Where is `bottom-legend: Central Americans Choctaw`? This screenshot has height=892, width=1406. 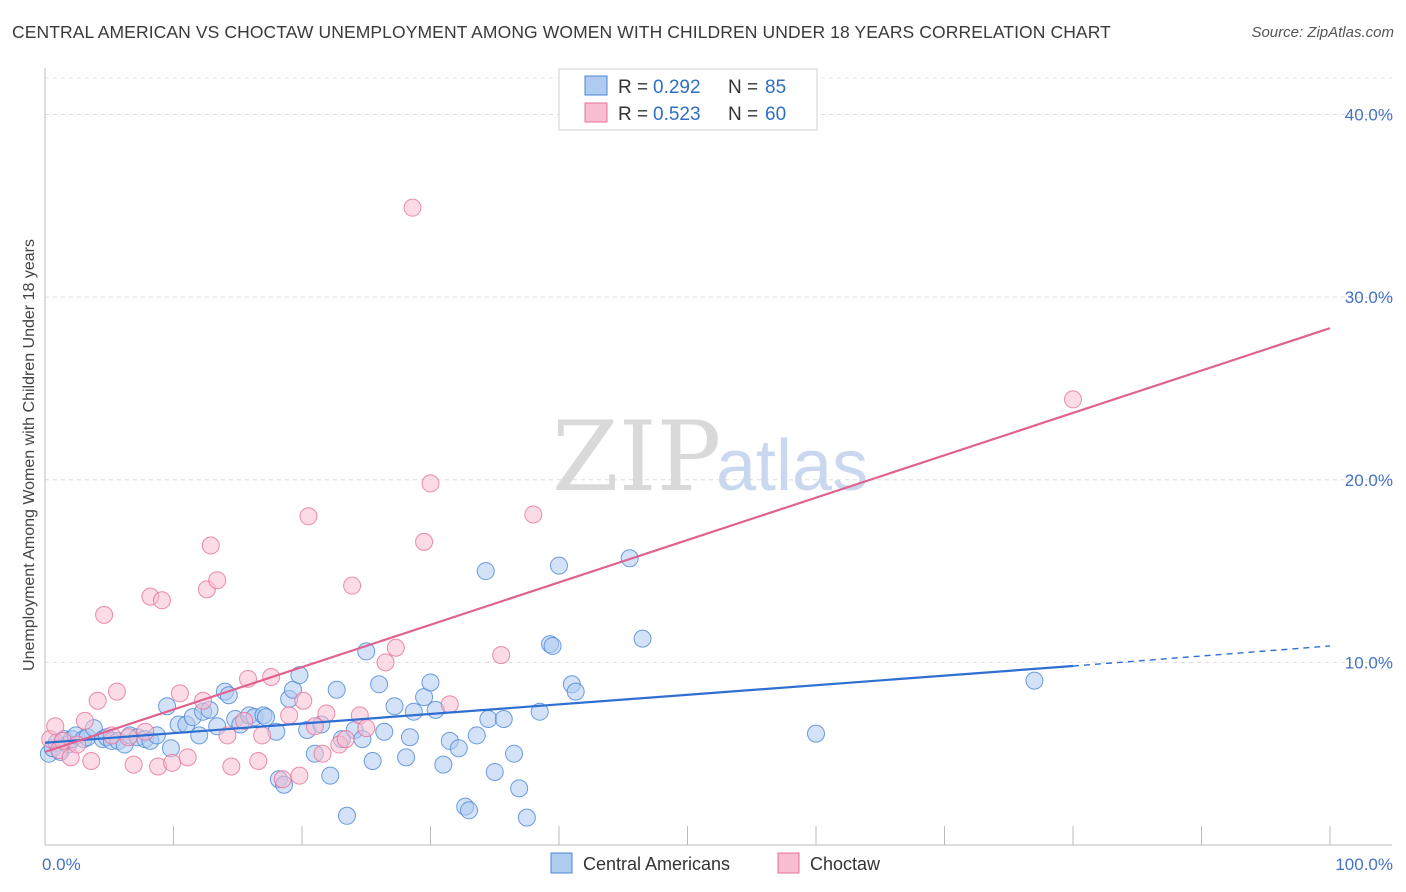 bottom-legend: Central Americans Choctaw is located at coordinates (715, 863).